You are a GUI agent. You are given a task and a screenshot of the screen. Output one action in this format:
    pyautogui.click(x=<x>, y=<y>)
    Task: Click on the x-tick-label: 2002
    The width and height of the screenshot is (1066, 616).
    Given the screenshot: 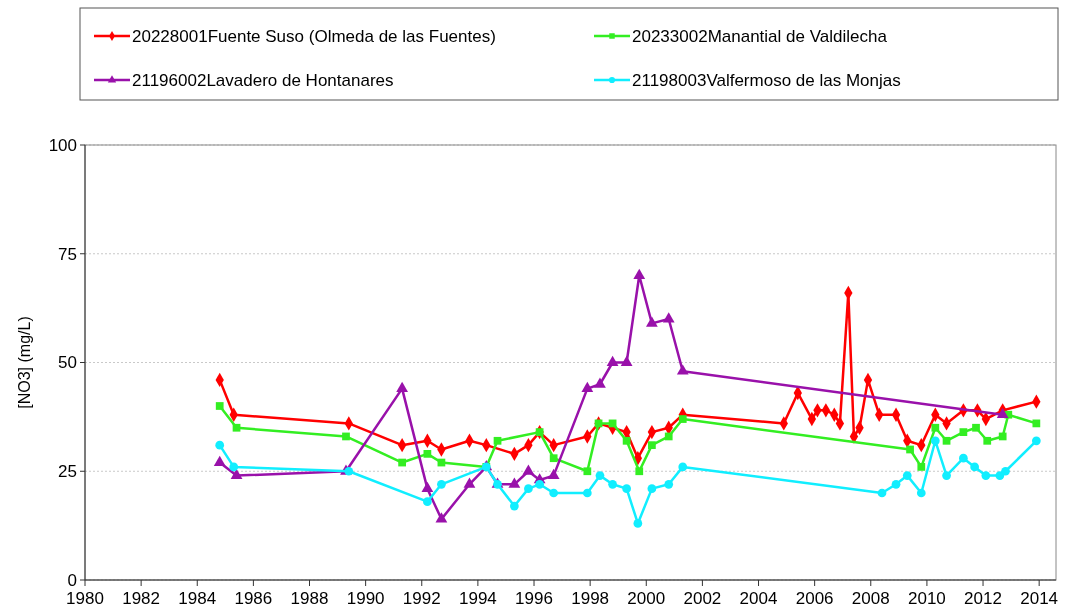 What is the action you would take?
    pyautogui.click(x=702, y=598)
    